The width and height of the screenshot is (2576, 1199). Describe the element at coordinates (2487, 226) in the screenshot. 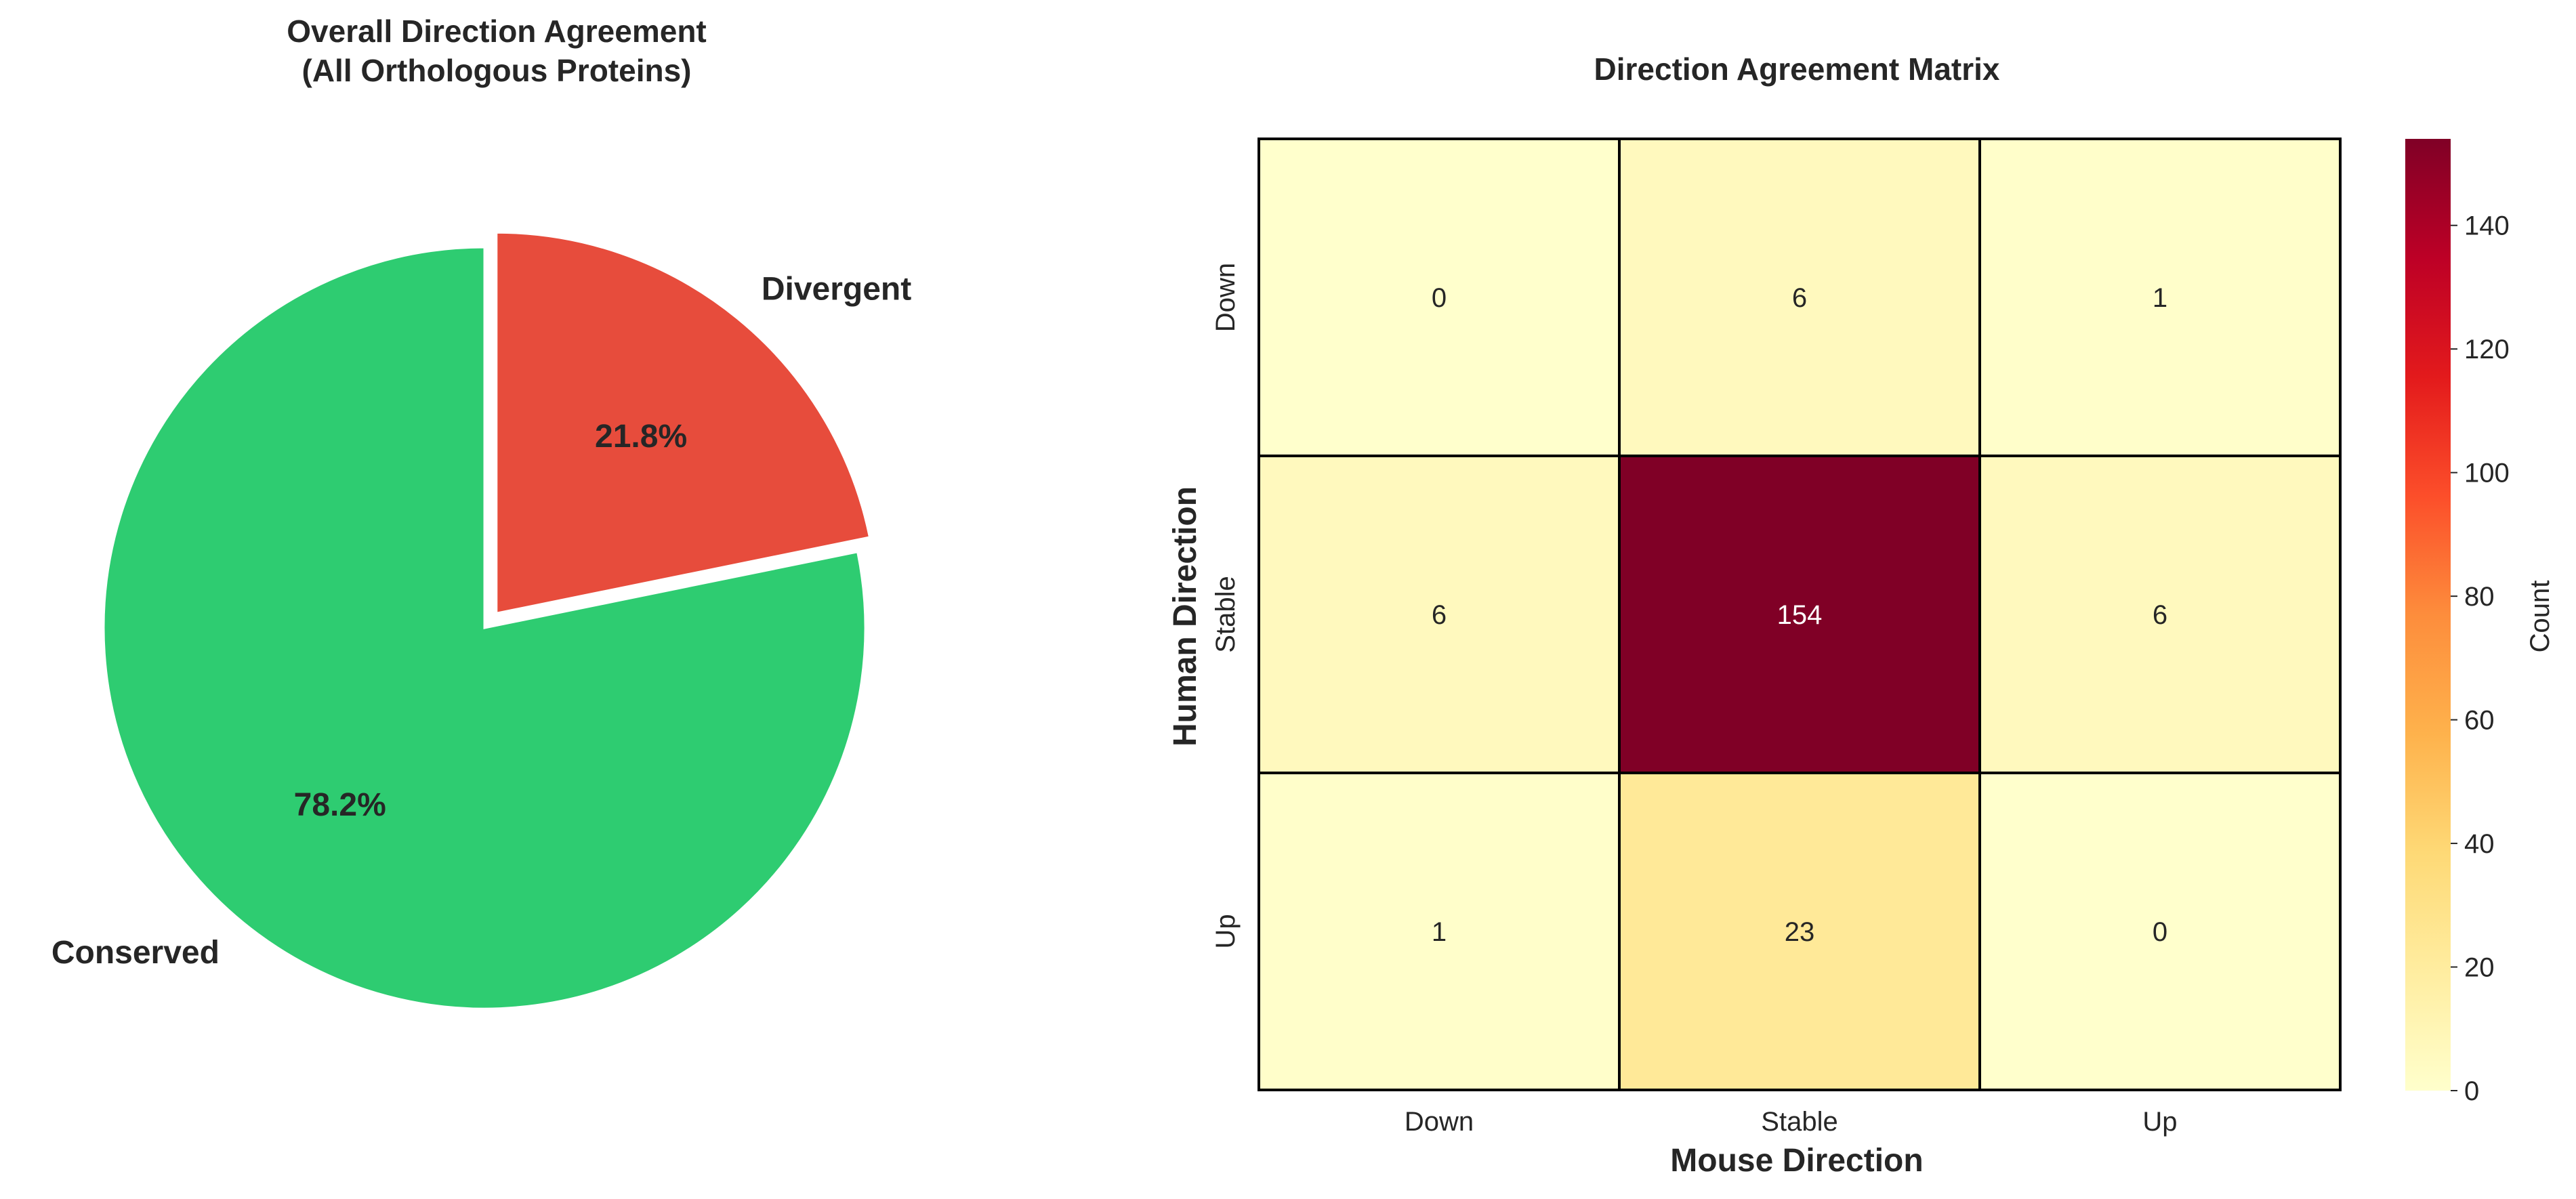

I see `colorbar-tick-label: 140` at that location.